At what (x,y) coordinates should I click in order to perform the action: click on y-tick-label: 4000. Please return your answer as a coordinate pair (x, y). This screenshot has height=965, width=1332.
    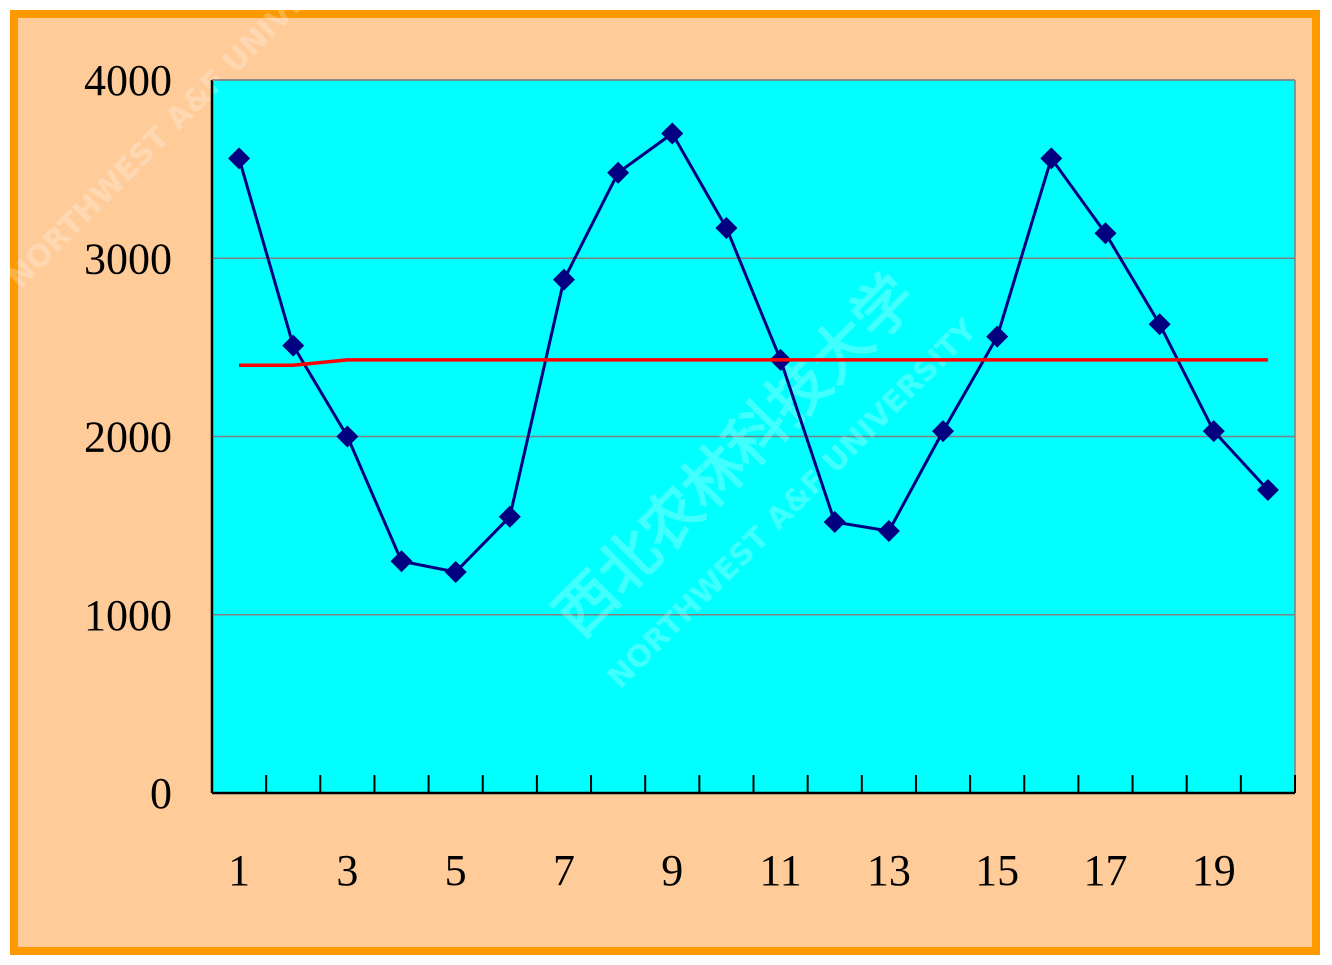
    Looking at the image, I should click on (128, 80).